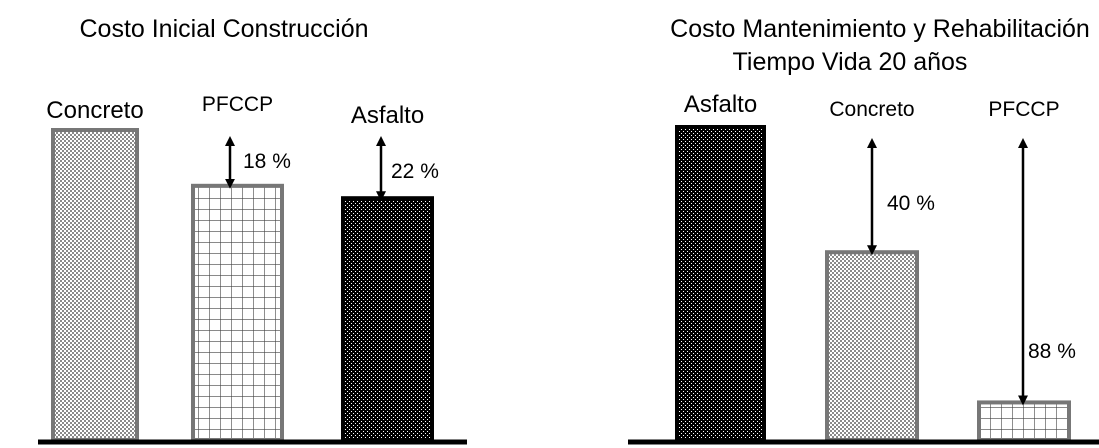 The height and width of the screenshot is (448, 1099). What do you see at coordinates (415, 171) in the screenshot?
I see `difference-label: 22 %` at bounding box center [415, 171].